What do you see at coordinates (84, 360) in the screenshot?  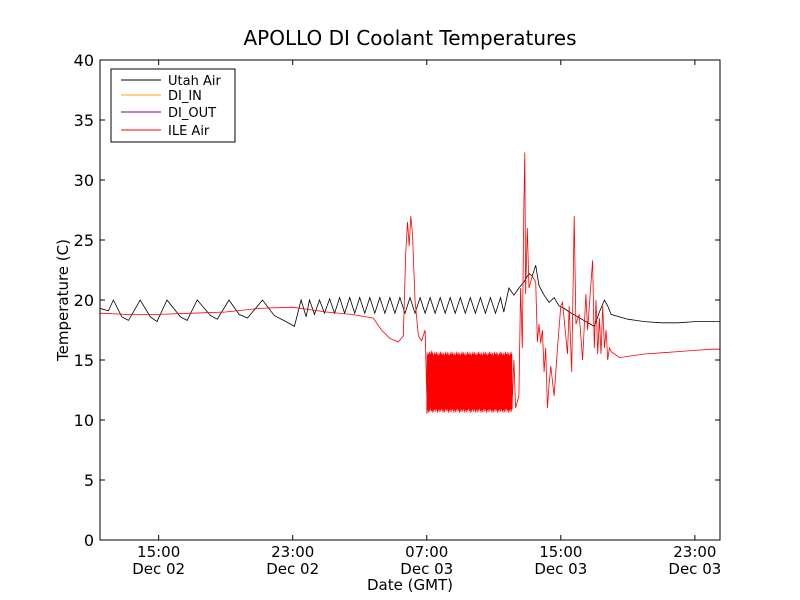 I see `y-tick-label: 15` at bounding box center [84, 360].